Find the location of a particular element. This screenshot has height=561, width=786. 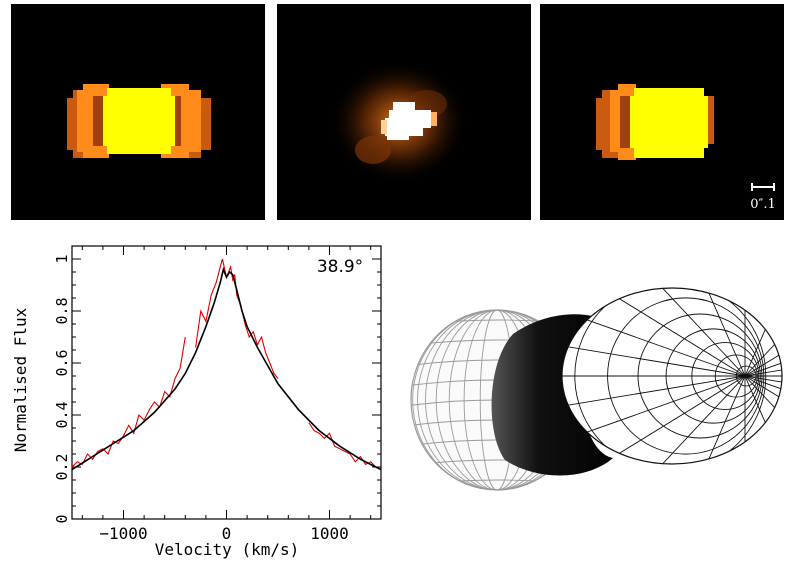

scale-bar: 0″.1 is located at coordinates (763, 197).